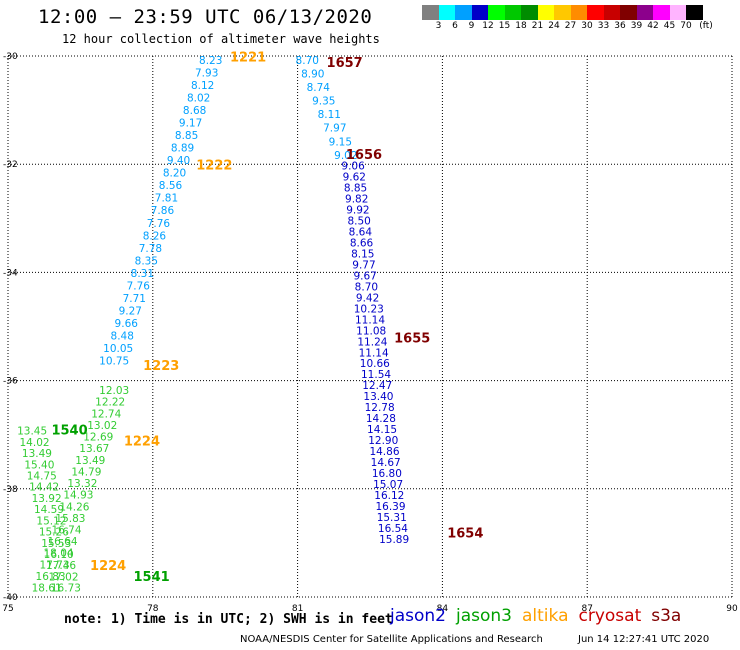 Image resolution: width=740 pixels, height=650 pixels. What do you see at coordinates (108, 566) in the screenshot?
I see `time-label: 1224` at bounding box center [108, 566].